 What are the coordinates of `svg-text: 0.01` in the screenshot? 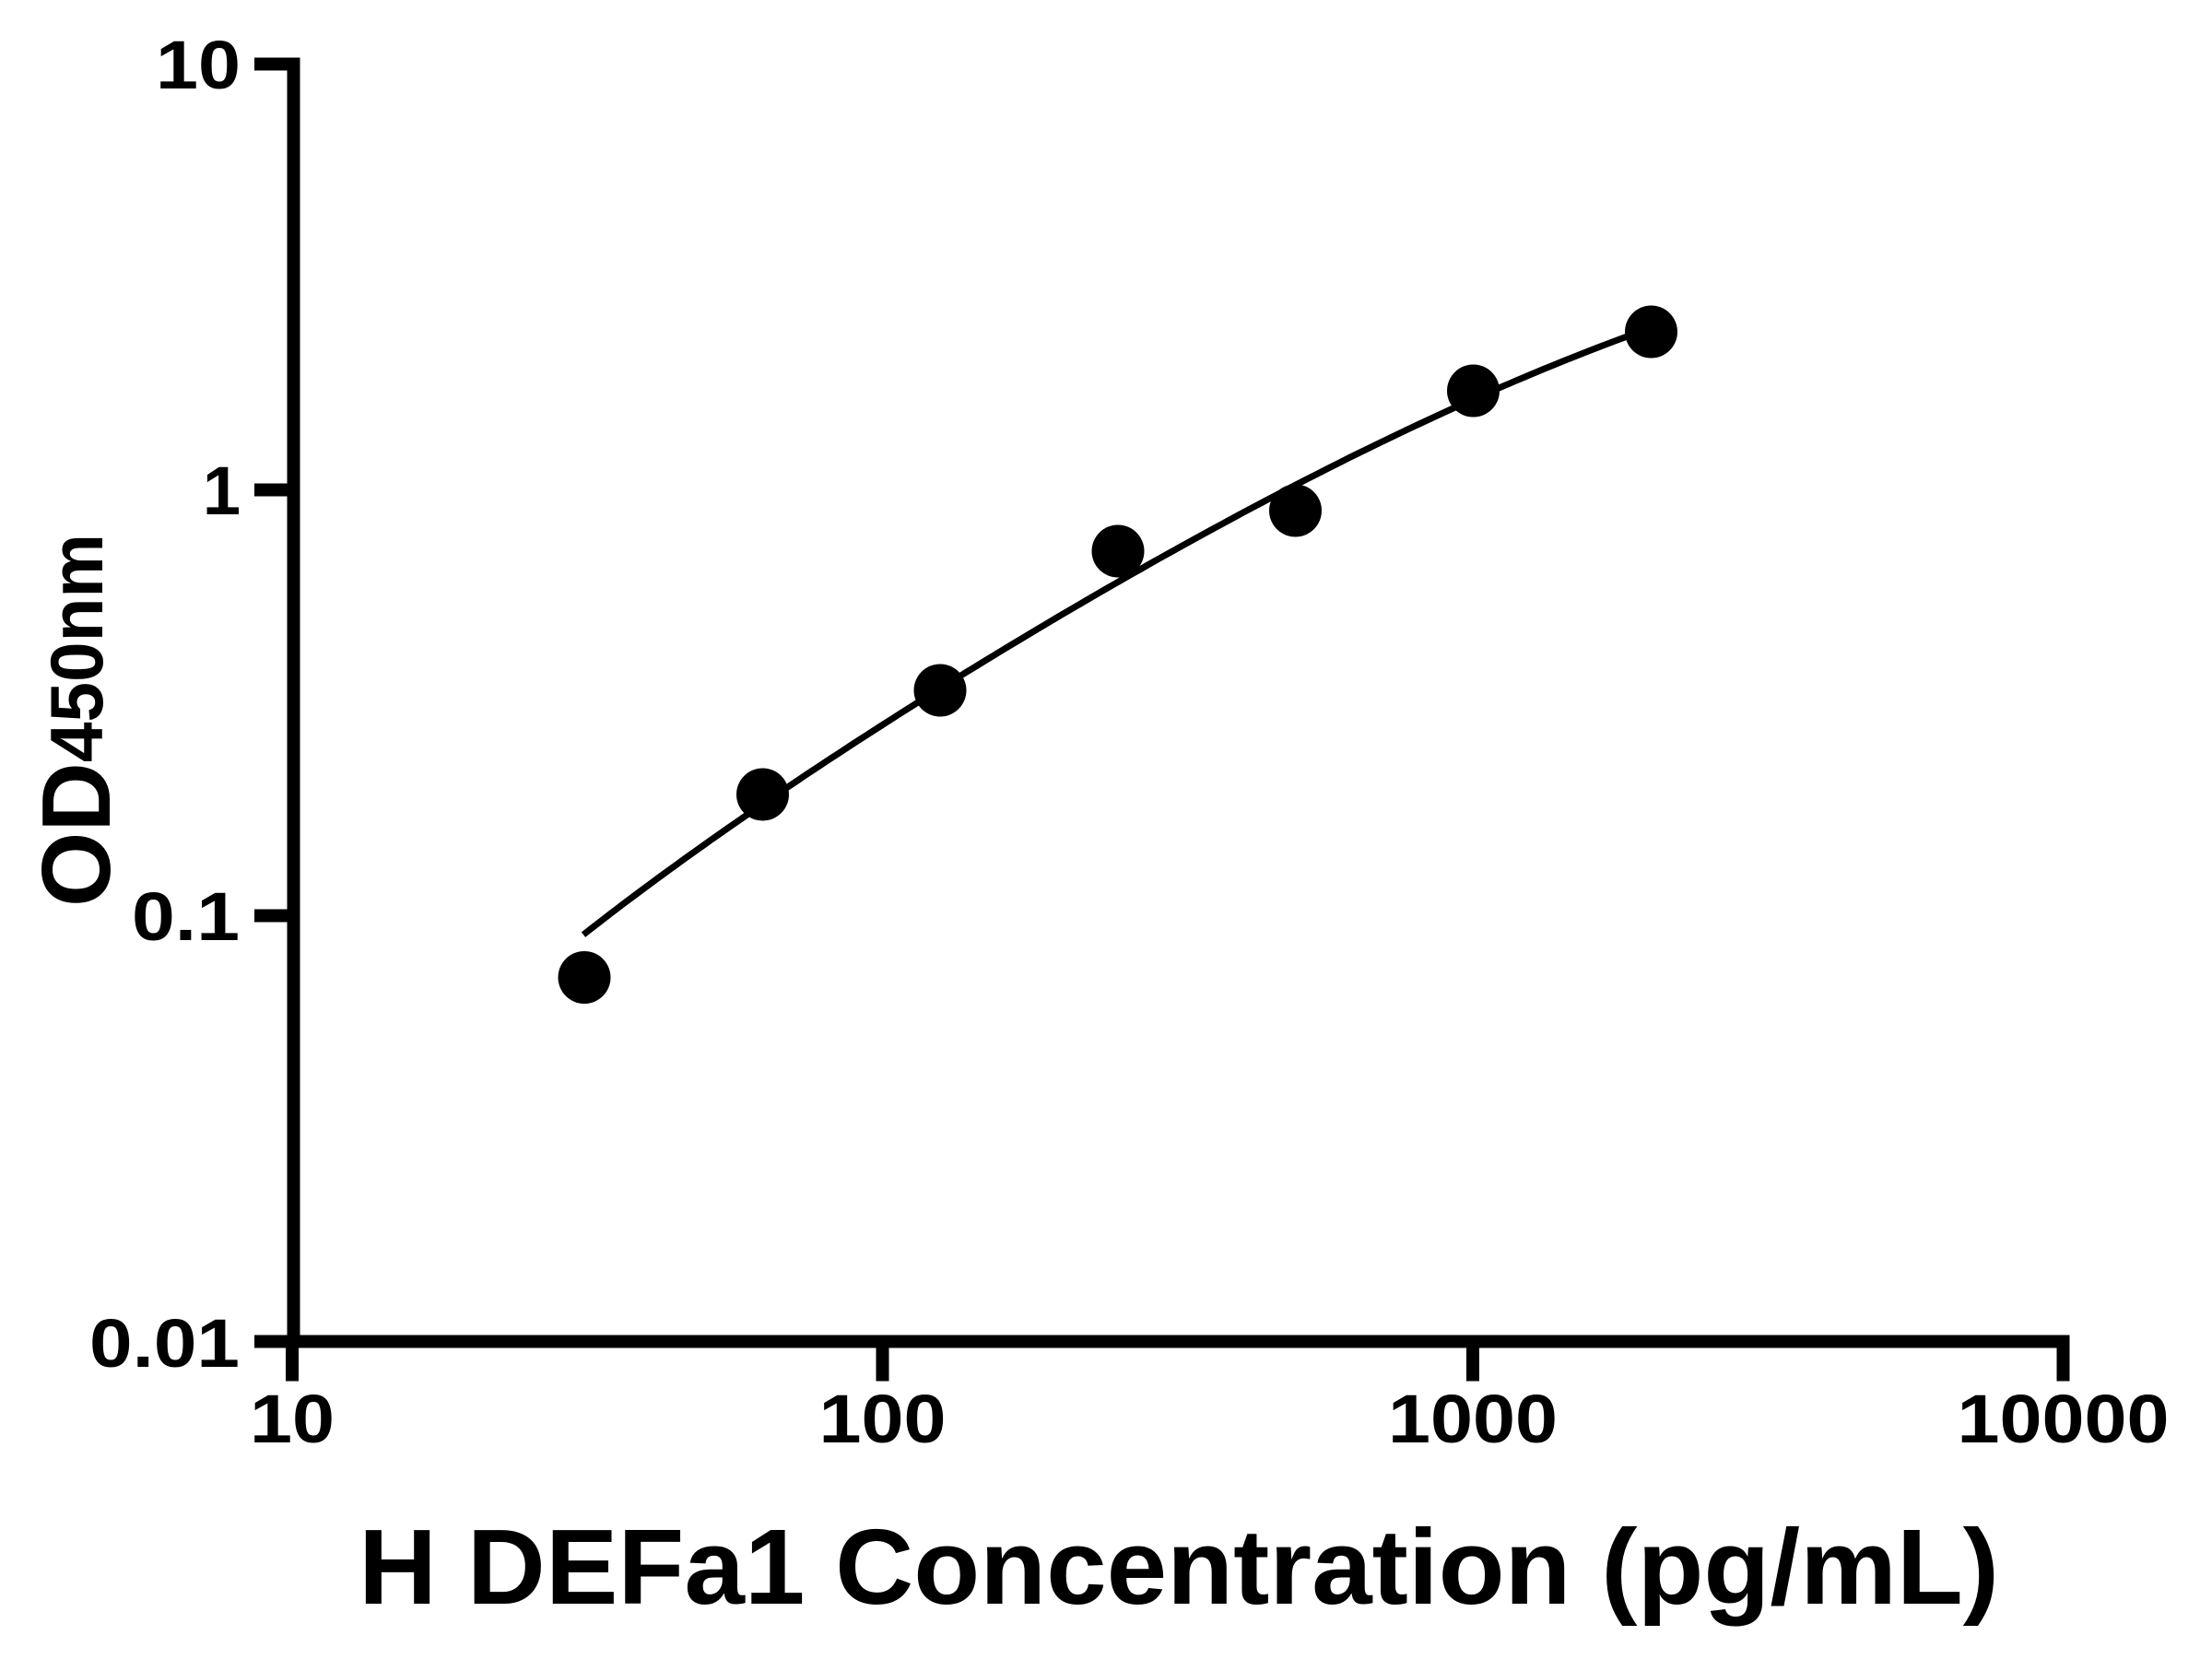 It's located at (164, 1343).